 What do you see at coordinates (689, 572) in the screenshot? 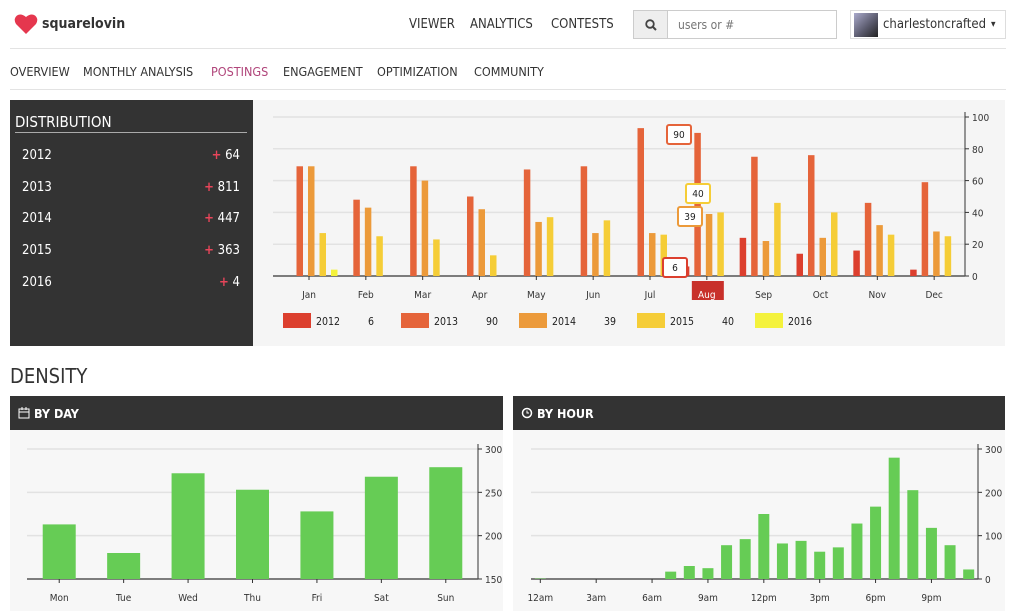
I see `bar-8am` at bounding box center [689, 572].